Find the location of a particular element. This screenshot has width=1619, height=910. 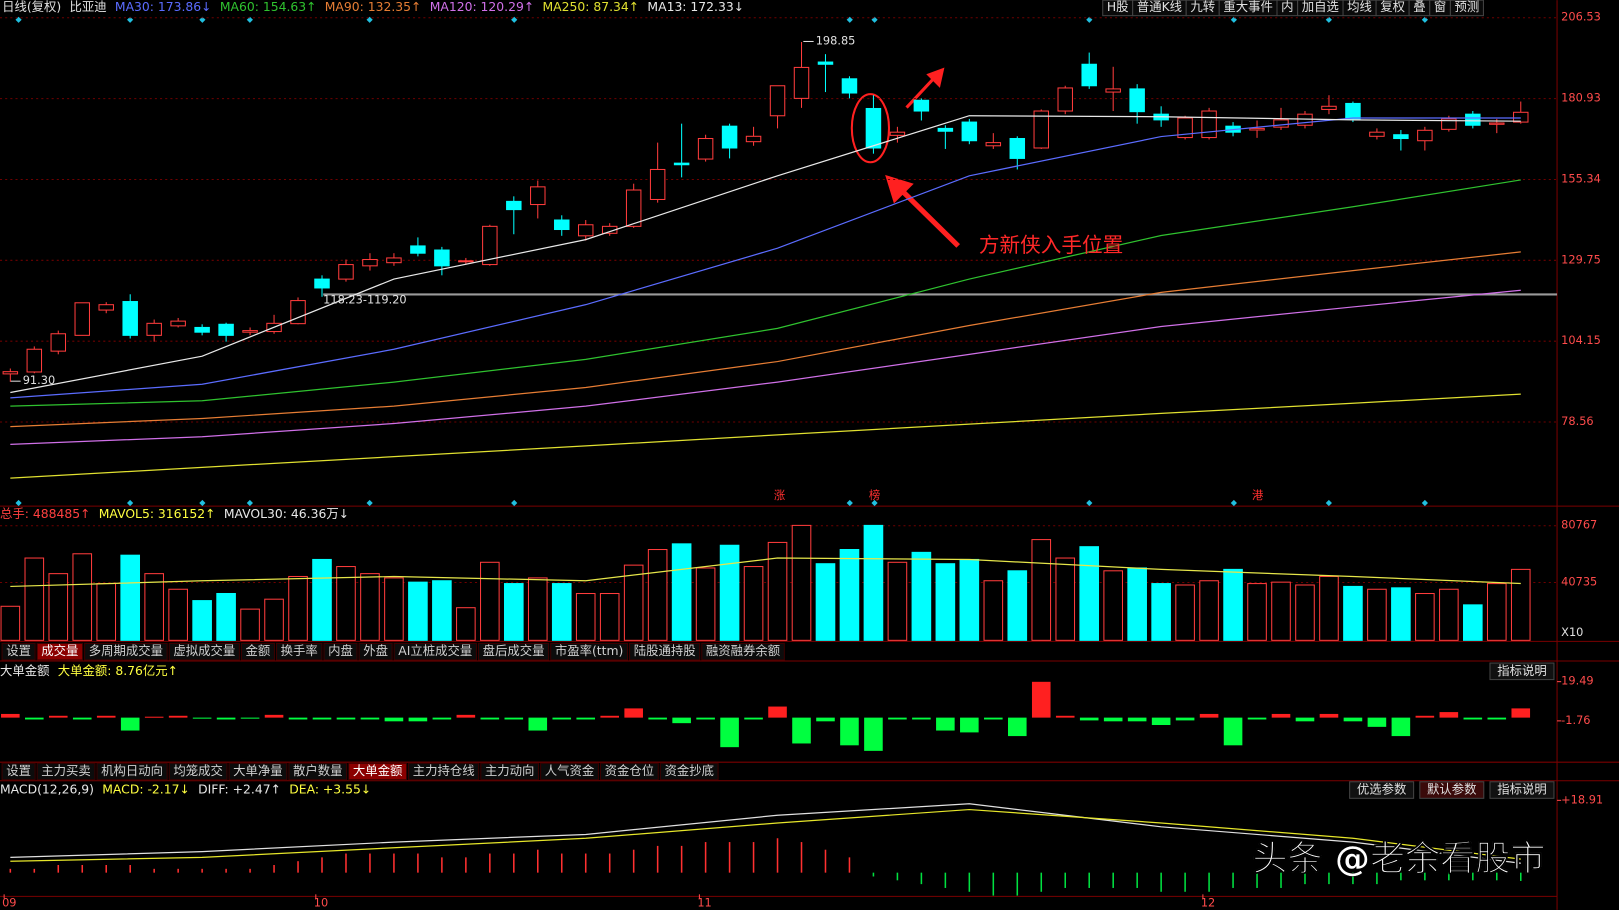

tab: 主力动向 is located at coordinates (510, 770).